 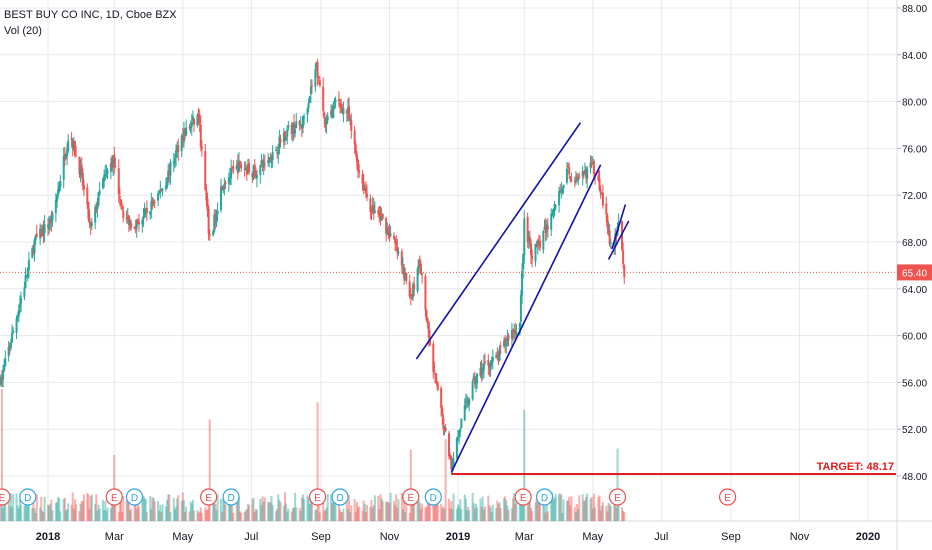 What do you see at coordinates (868, 537) in the screenshot?
I see `x-tick-label: 2020` at bounding box center [868, 537].